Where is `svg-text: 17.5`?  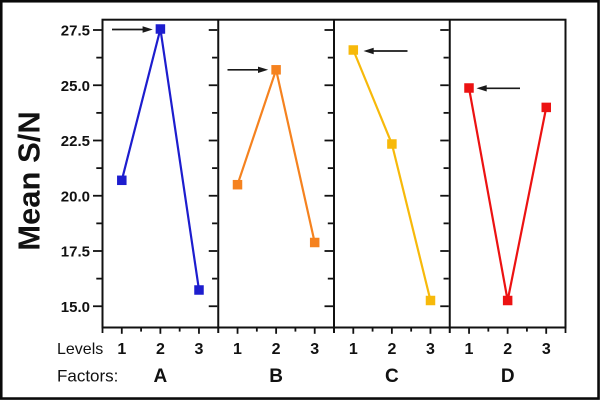 svg-text: 17.5 is located at coordinates (75, 252).